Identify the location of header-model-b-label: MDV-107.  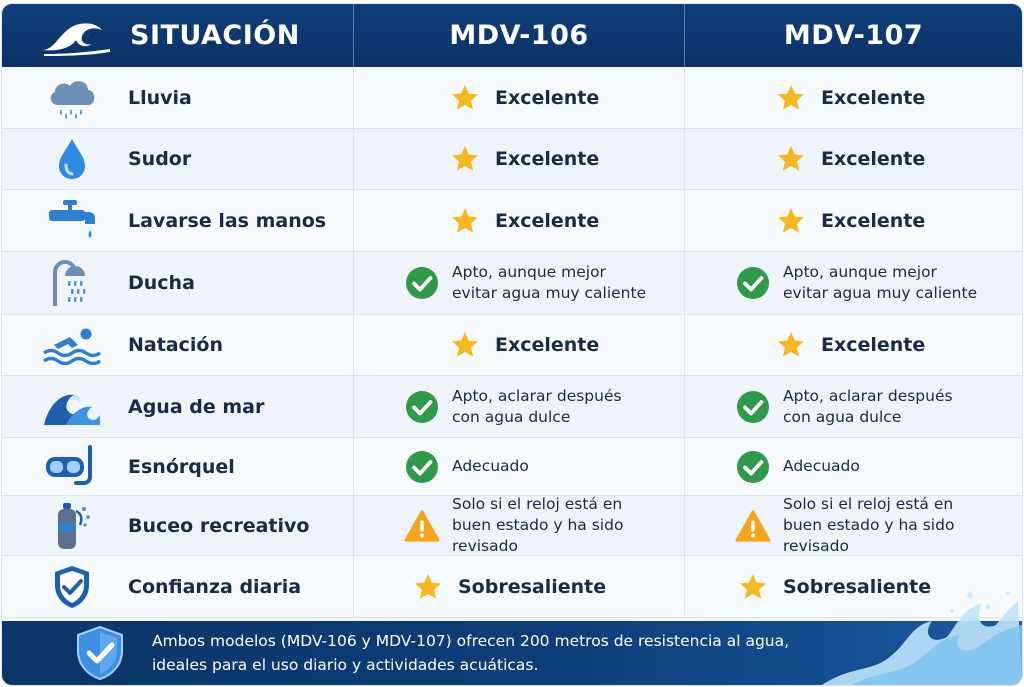
(853, 35).